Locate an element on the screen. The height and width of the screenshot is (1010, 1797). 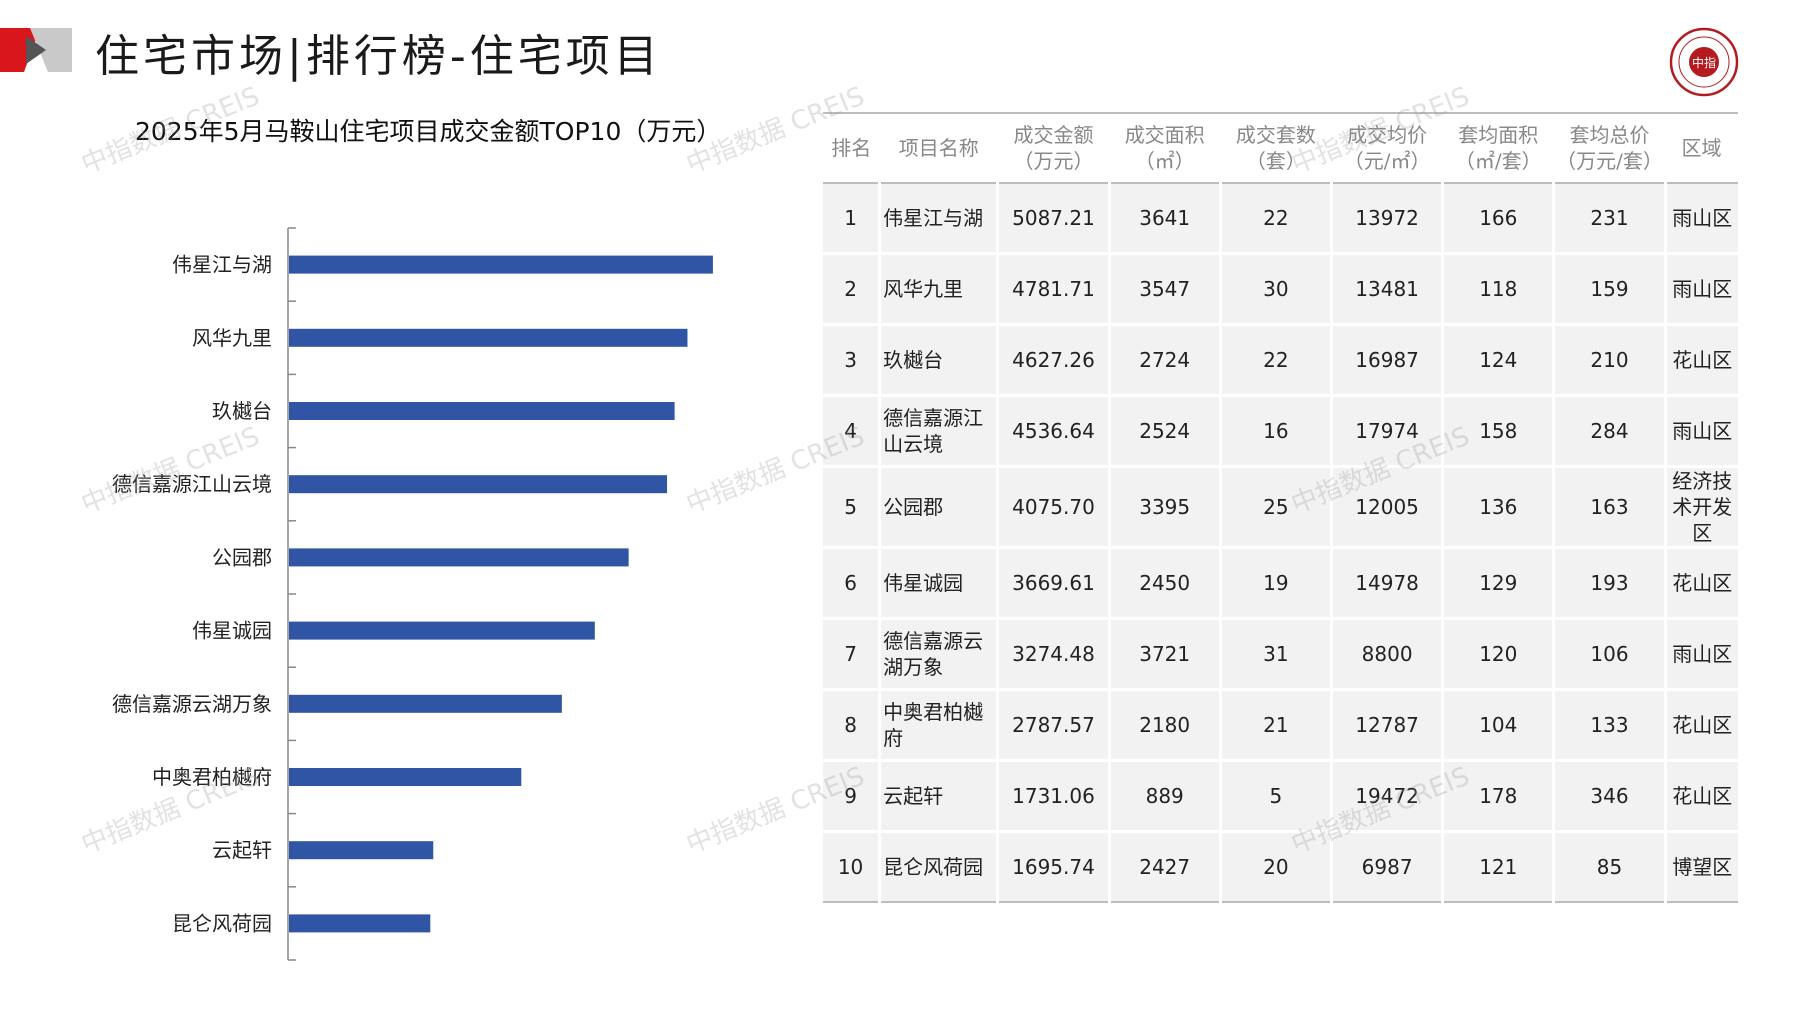
cell-avg-total: 159 is located at coordinates (1610, 289).